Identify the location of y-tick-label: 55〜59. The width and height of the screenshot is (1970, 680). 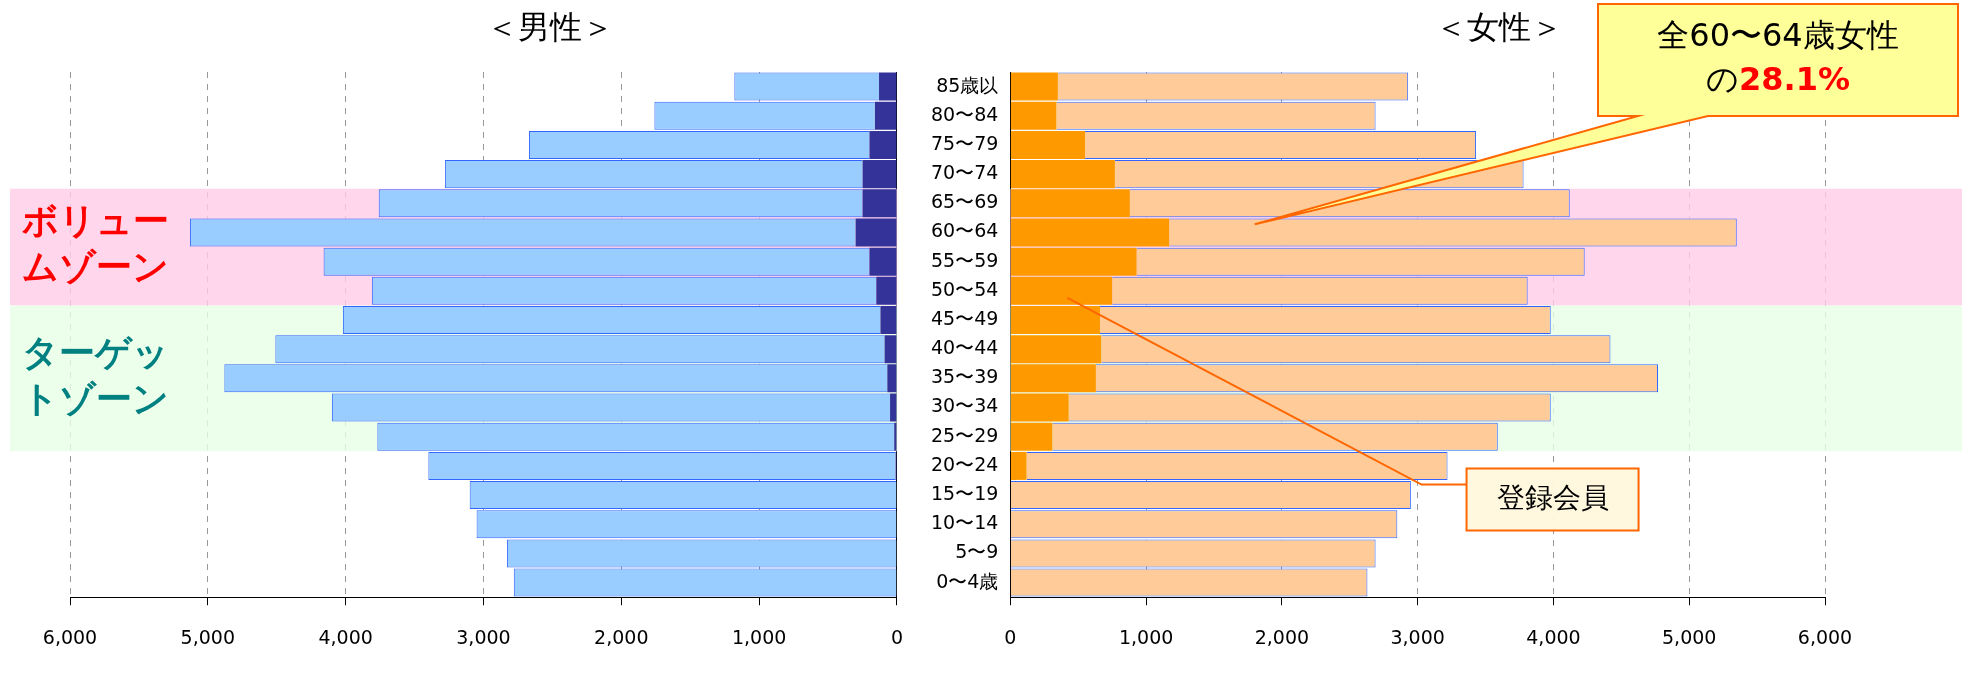
(964, 259).